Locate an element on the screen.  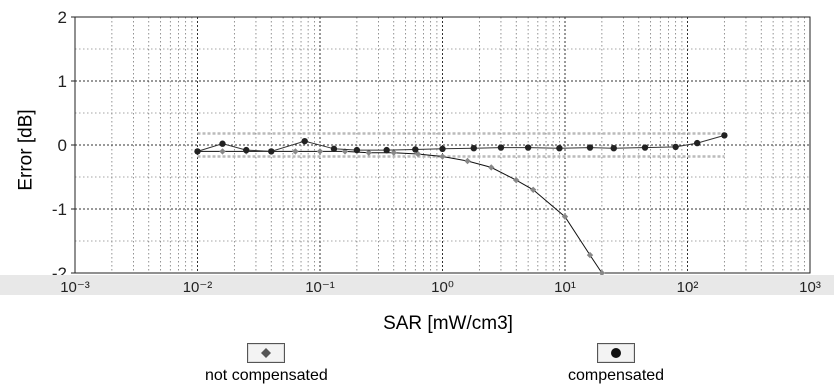
x-tick-label: 10⁰ is located at coordinates (442, 287).